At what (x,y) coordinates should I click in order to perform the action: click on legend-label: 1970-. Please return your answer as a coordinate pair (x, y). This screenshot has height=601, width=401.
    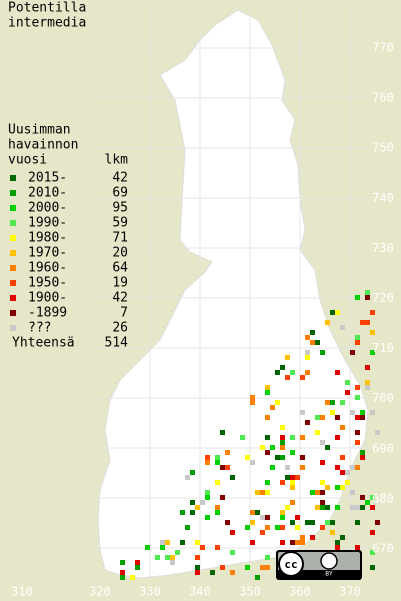
    Looking at the image, I should click on (47, 253).